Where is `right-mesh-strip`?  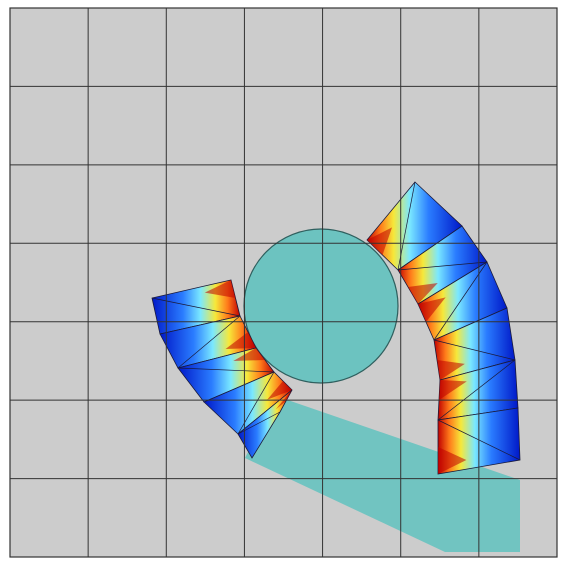
right-mesh-strip is located at coordinates (443, 328).